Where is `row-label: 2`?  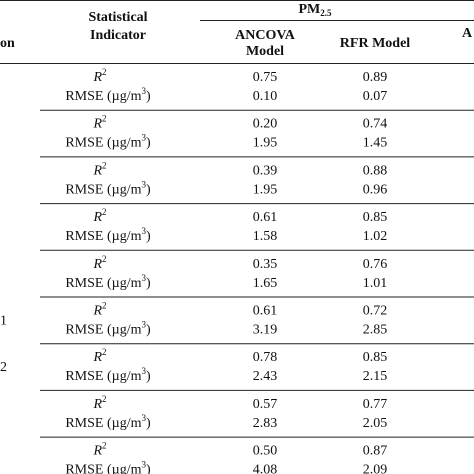 row-label: 2 is located at coordinates (3, 367).